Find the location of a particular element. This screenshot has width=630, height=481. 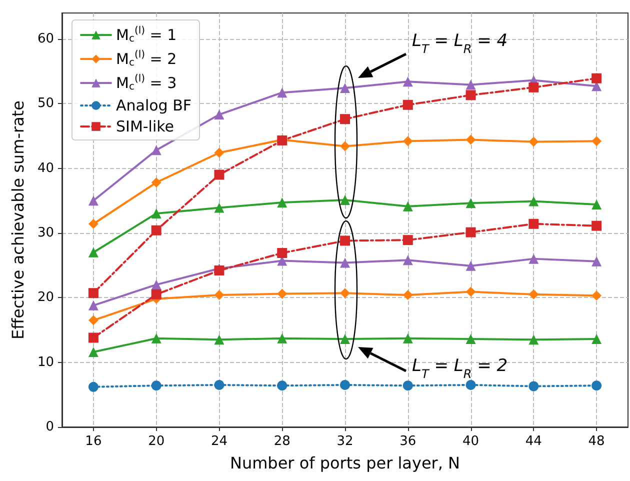

x-tick-label: 40 is located at coordinates (471, 441).